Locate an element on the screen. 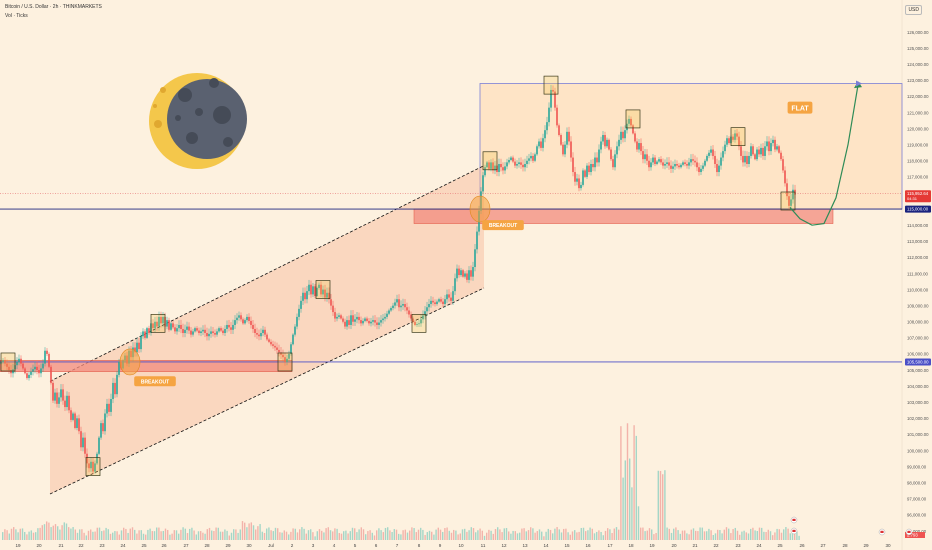 The height and width of the screenshot is (550, 932). breakout-circle is located at coordinates (130, 362).